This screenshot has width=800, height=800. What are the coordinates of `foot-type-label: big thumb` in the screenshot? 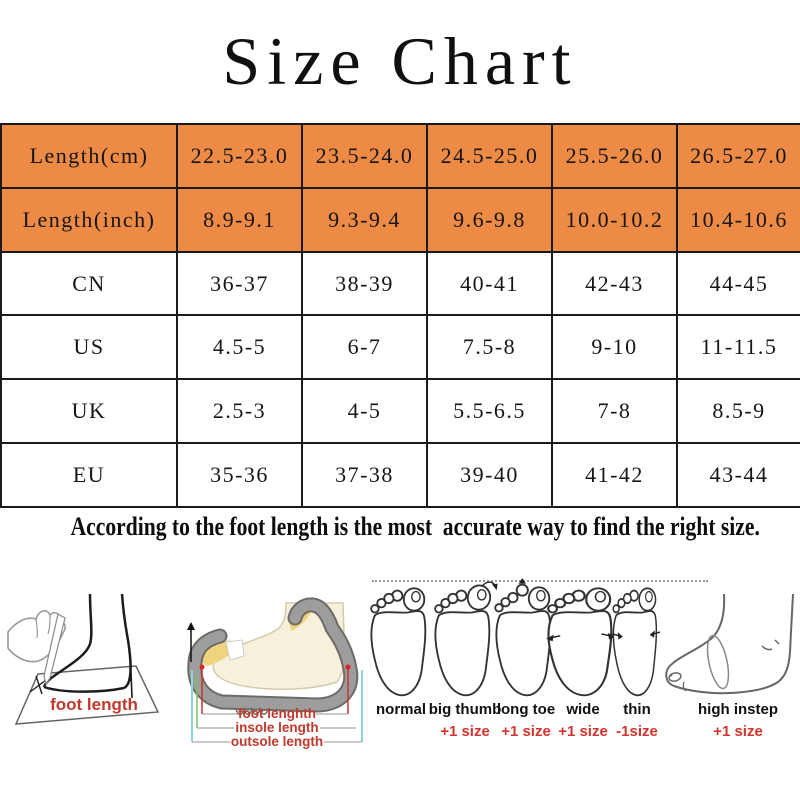 It's located at (465, 709).